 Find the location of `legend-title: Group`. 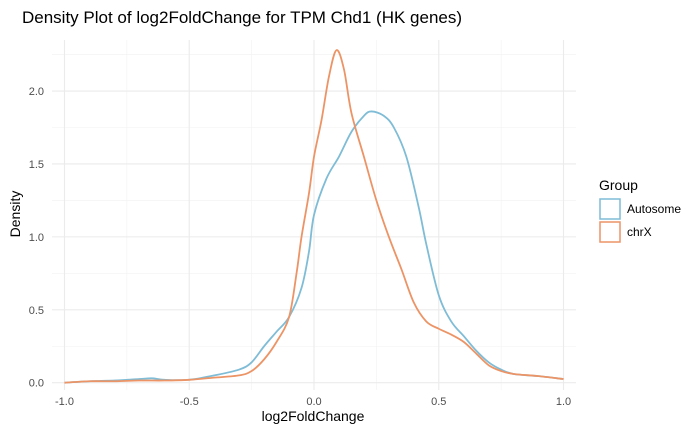

legend-title: Group is located at coordinates (618, 185).